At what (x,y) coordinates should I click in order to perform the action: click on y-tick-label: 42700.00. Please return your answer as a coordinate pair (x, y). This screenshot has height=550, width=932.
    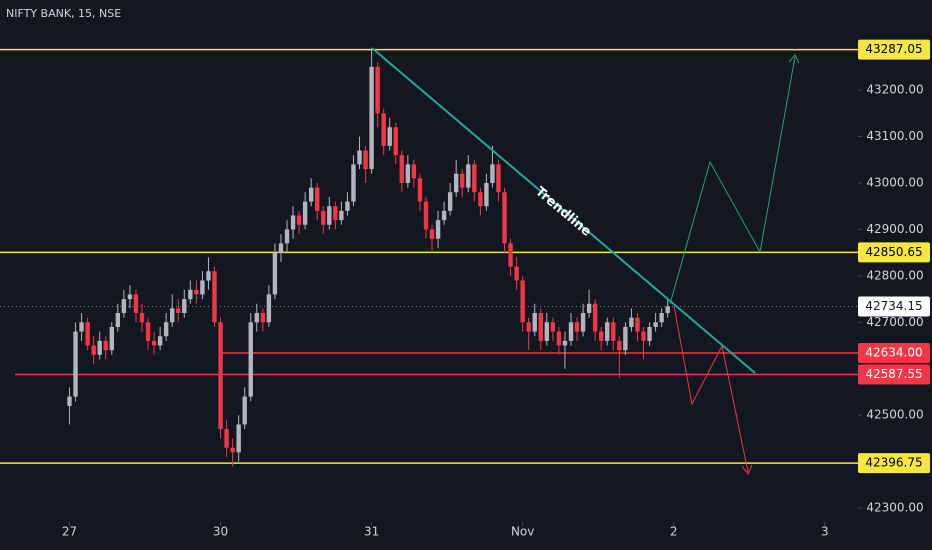
    Looking at the image, I should click on (894, 322).